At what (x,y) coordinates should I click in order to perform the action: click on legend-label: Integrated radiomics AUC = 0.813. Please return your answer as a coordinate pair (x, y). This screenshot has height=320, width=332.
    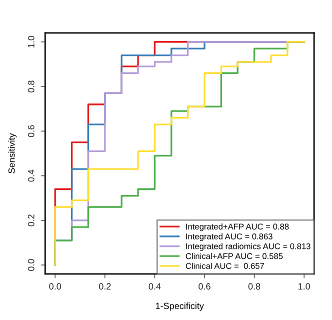
    Looking at the image, I should click on (248, 247).